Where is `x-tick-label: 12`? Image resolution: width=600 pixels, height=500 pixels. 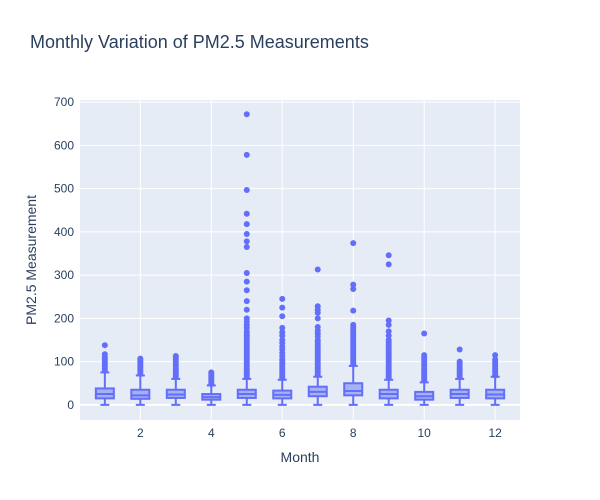
x-tick-label: 12 is located at coordinates (495, 433).